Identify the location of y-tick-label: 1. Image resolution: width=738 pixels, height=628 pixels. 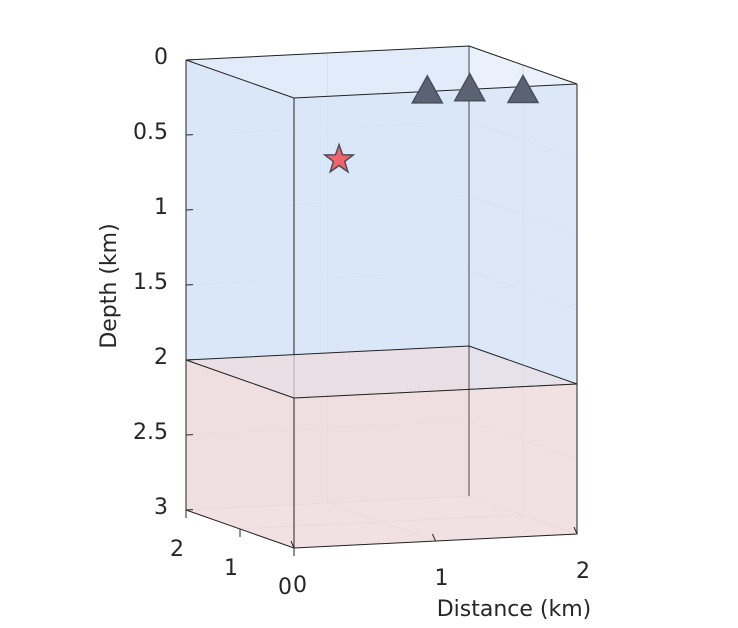
(231, 568).